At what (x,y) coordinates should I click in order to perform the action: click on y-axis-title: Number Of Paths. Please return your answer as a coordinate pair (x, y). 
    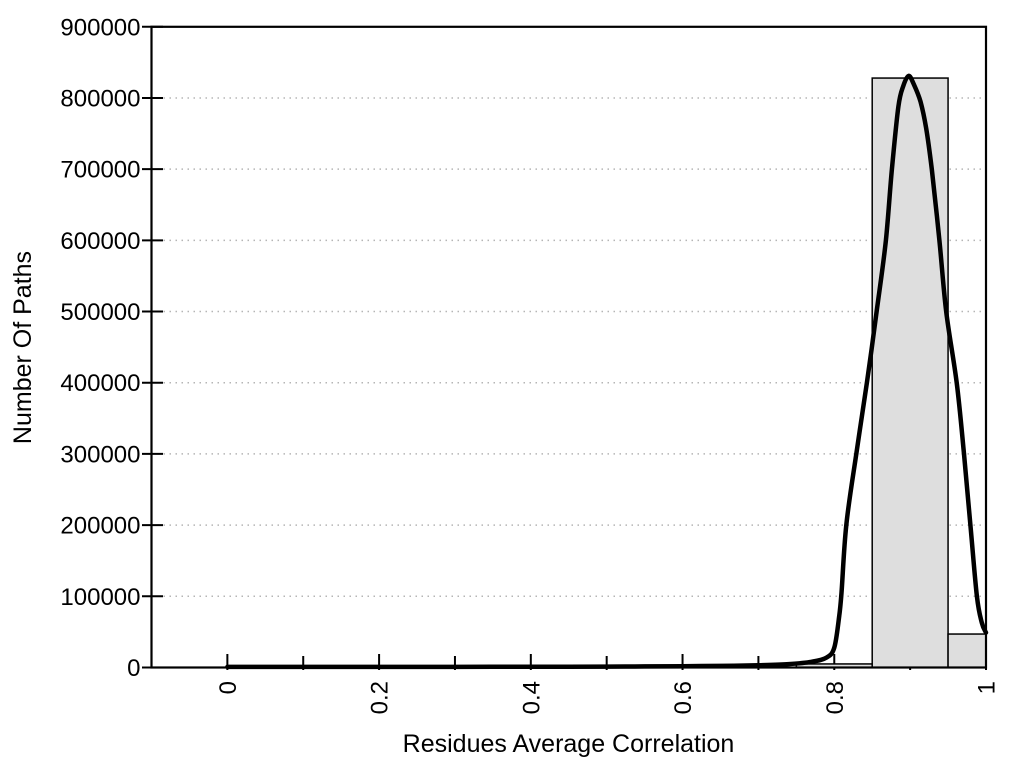
    Looking at the image, I should click on (23, 347).